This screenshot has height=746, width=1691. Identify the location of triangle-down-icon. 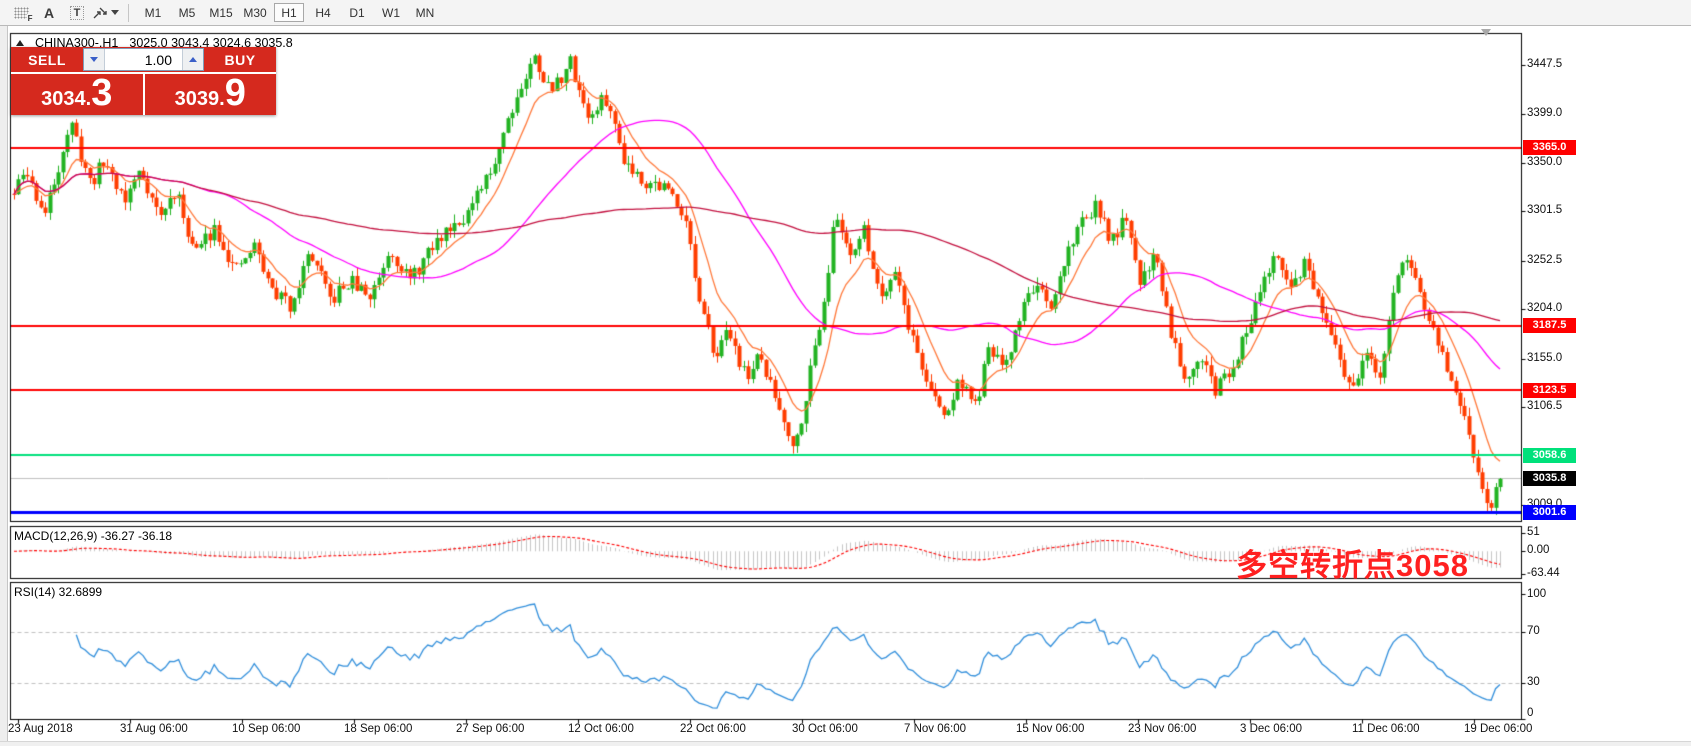
(94, 59).